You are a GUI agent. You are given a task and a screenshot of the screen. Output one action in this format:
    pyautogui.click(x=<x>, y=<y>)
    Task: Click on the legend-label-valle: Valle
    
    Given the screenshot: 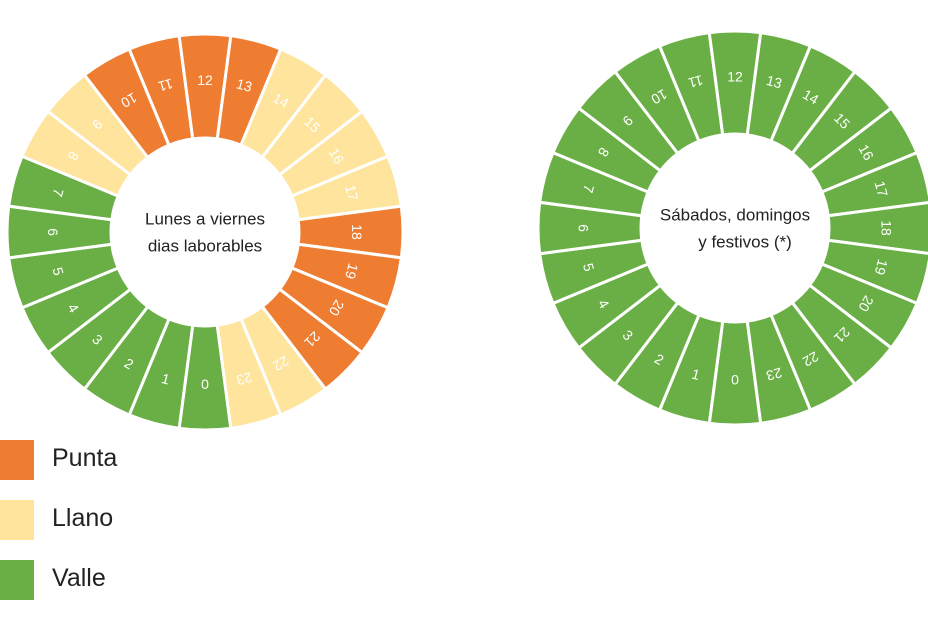 What is the action you would take?
    pyautogui.click(x=79, y=578)
    